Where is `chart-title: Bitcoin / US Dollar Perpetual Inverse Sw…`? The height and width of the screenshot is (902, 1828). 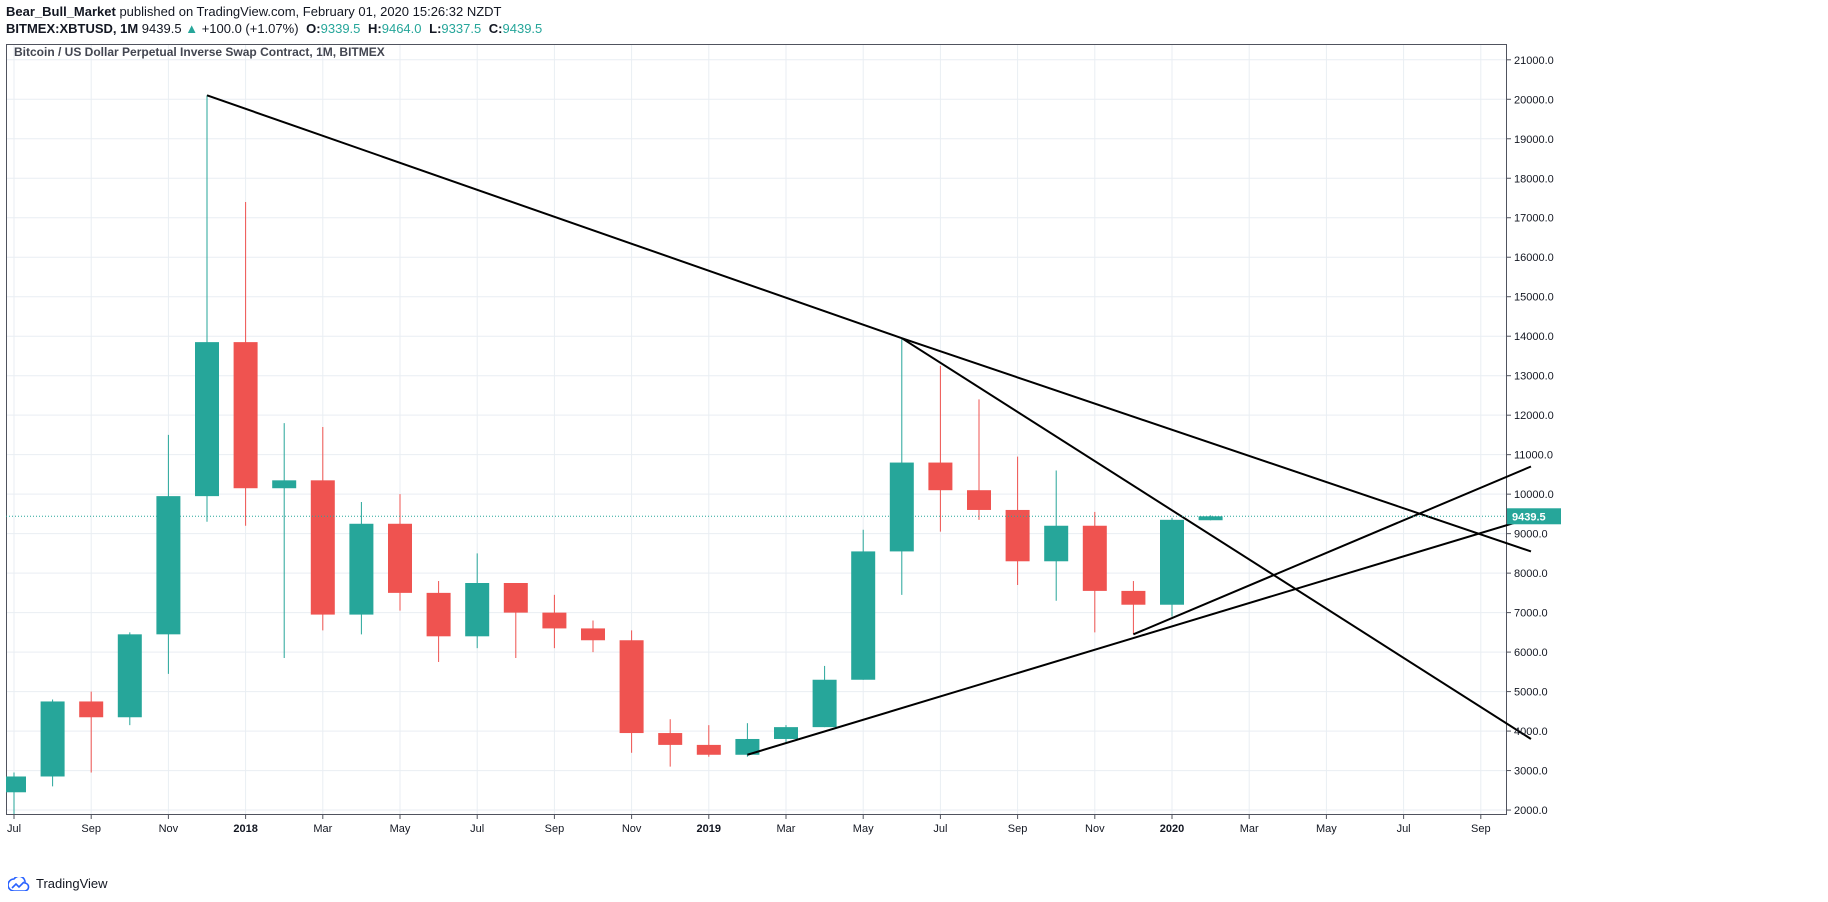
chart-title: Bitcoin / US Dollar Perpetual Inverse Sw… is located at coordinates (199, 52).